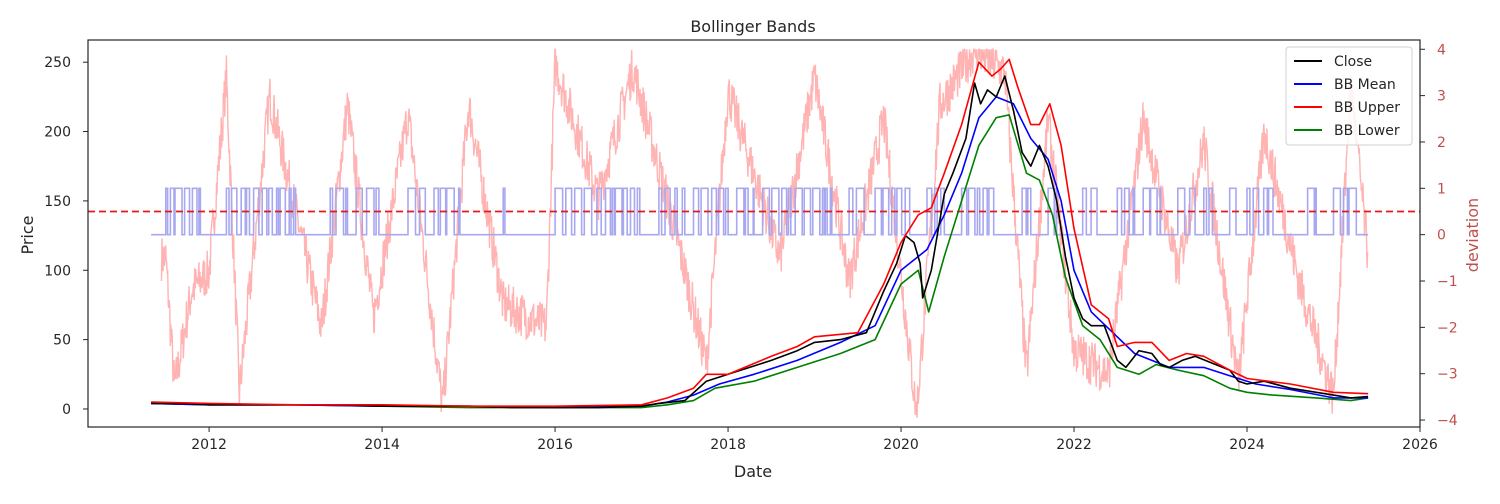  Describe the element at coordinates (1441, 97) in the screenshot. I see `y2-tick-label: 3` at that location.